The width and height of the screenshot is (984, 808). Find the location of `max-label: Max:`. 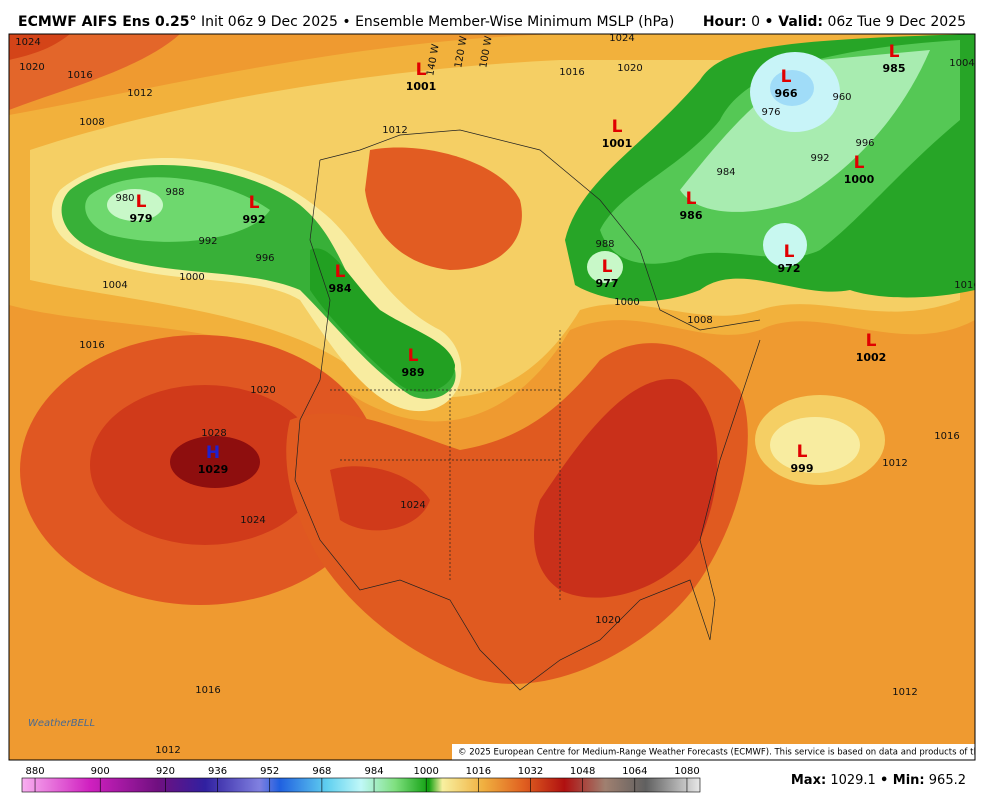

max-label: Max: is located at coordinates (808, 780).